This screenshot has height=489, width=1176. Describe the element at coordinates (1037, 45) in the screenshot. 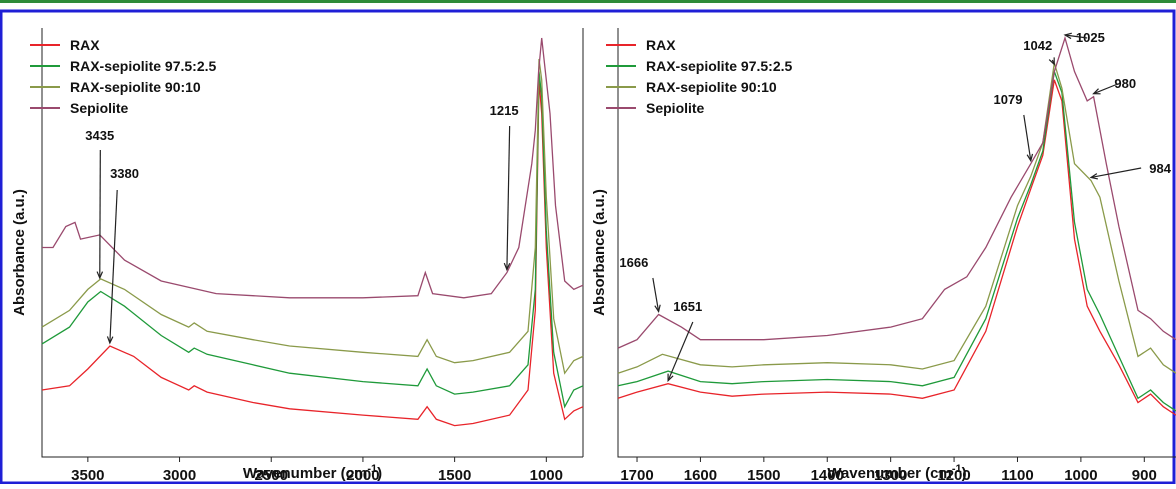

I see `peak-label: 1042` at that location.